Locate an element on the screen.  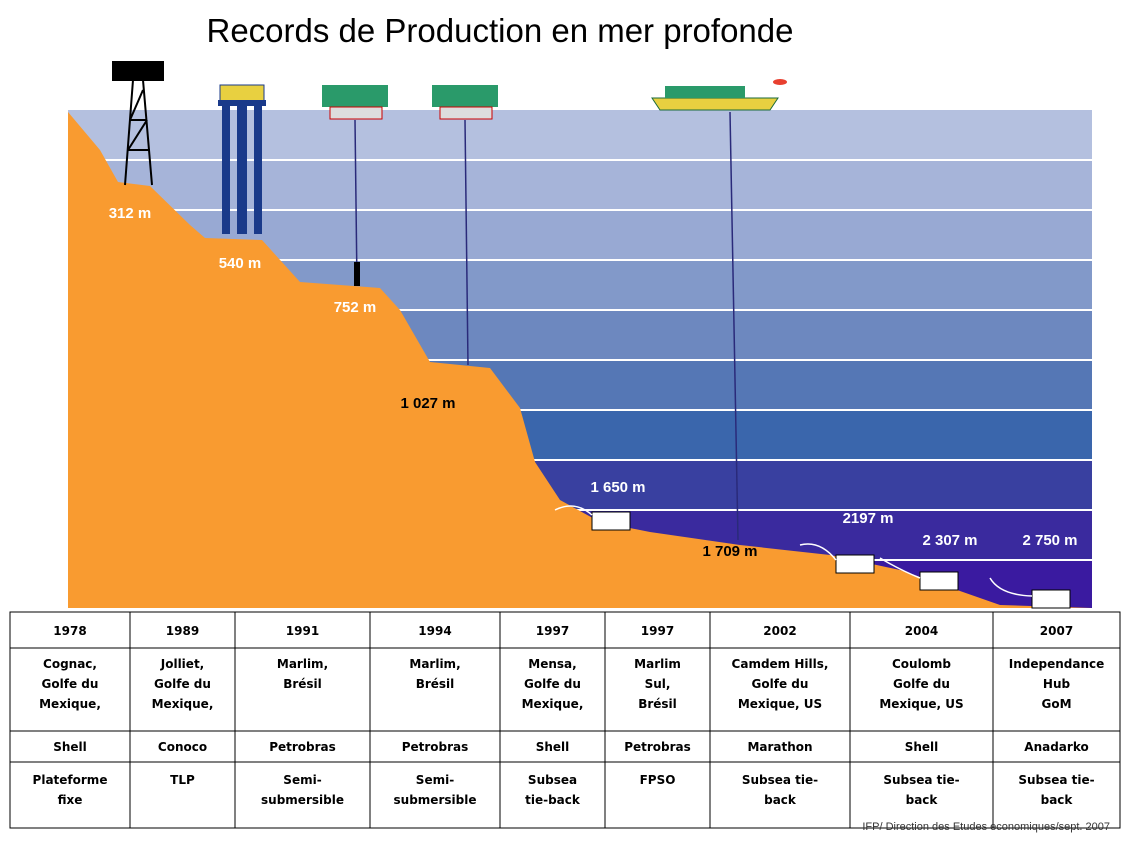
location: Mensa, is located at coordinates (552, 664).